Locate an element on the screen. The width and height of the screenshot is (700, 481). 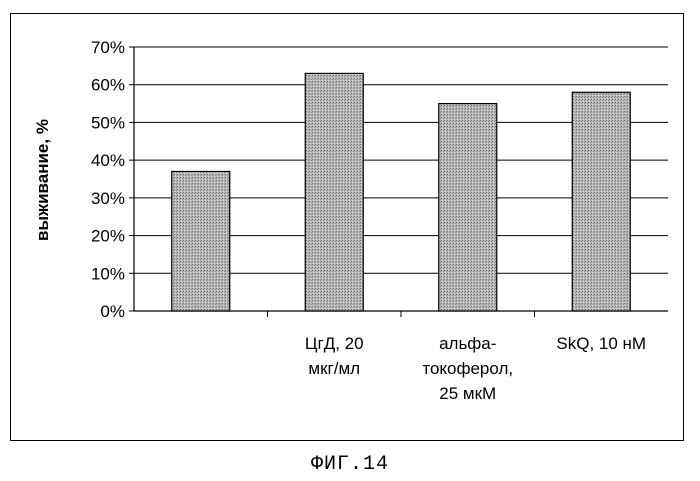
figure-caption: ФИГ.14 is located at coordinates (350, 464).